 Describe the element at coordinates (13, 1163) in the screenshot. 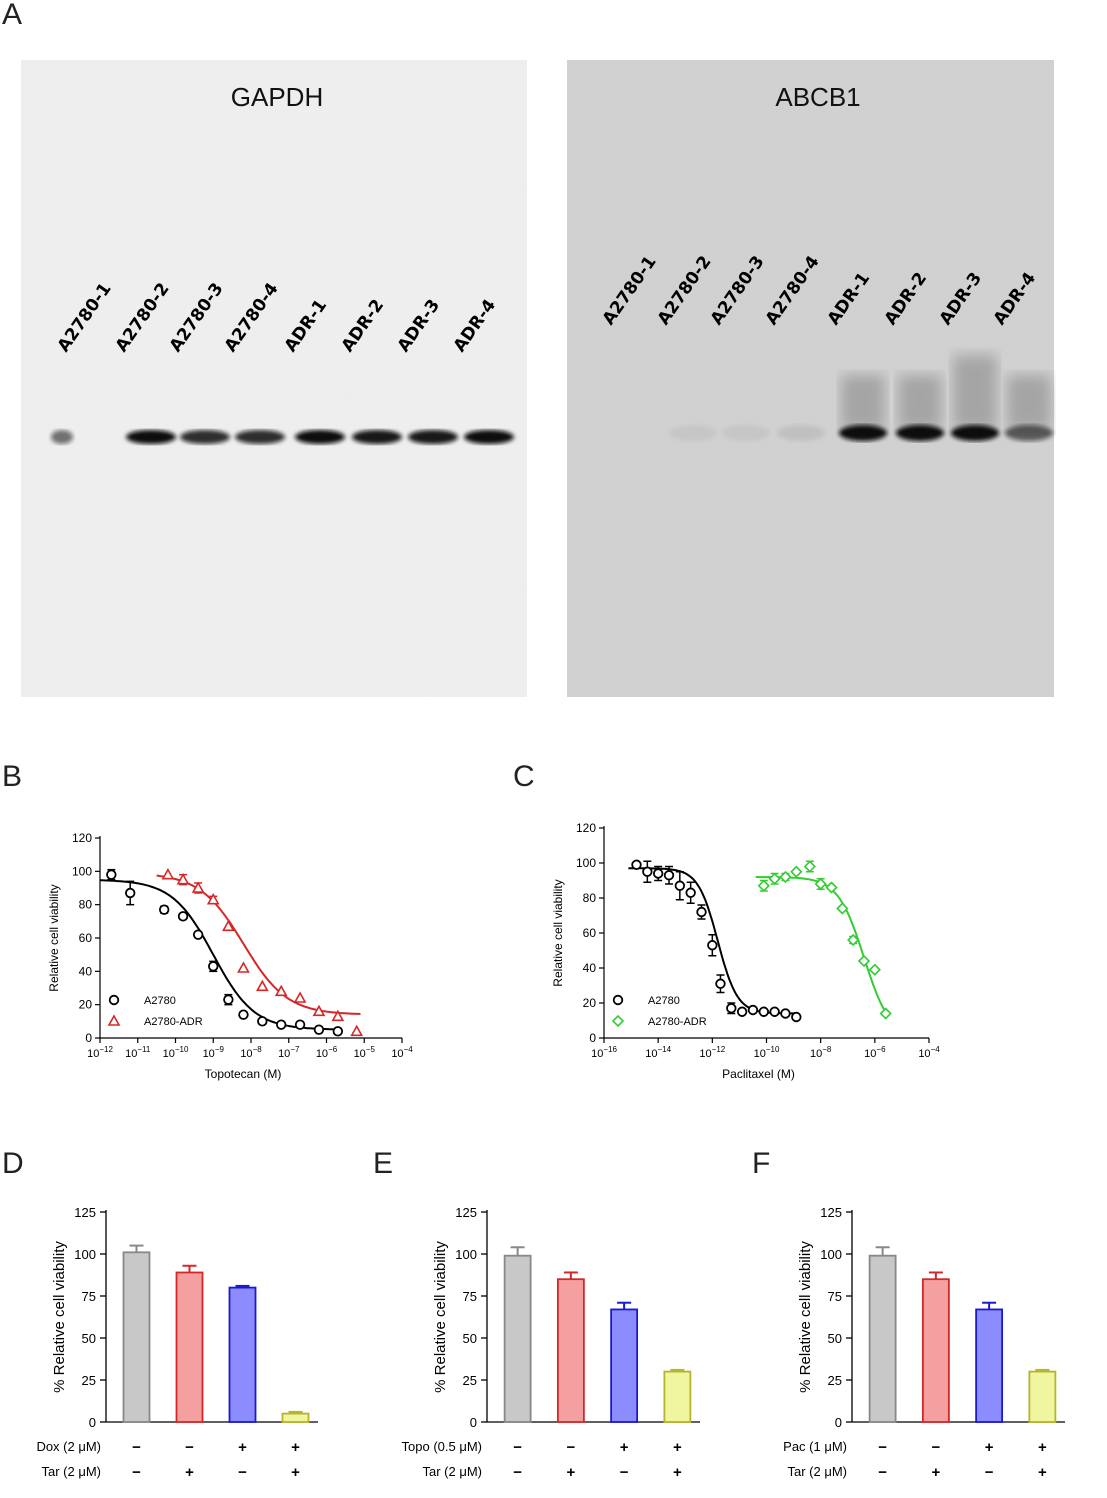

I see `panel-letter-d: D` at that location.